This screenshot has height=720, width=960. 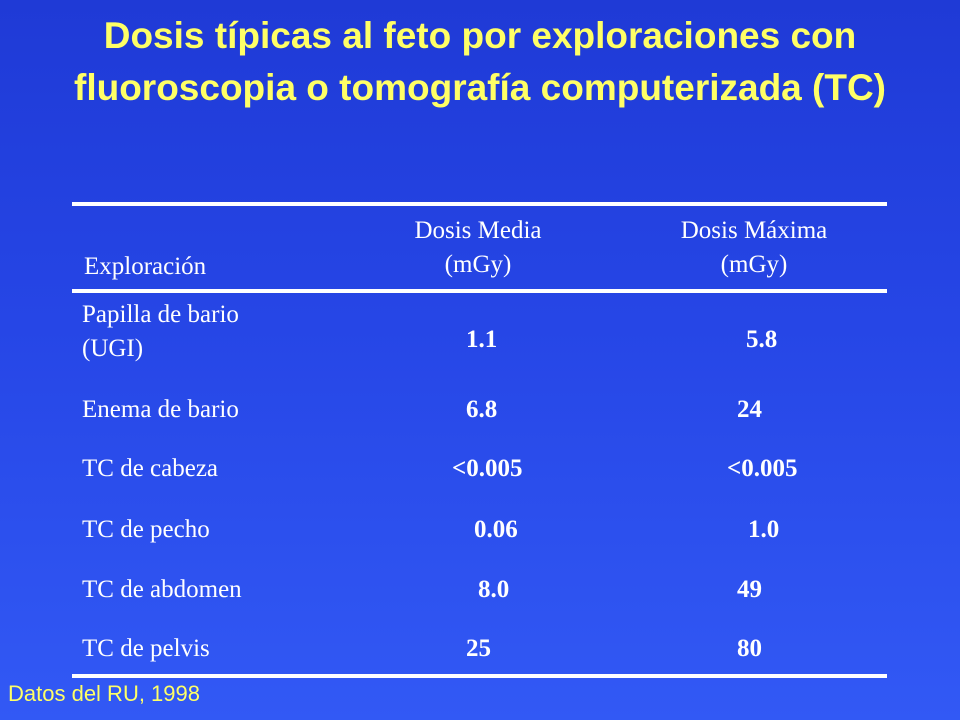 I want to click on row-maxima-cabeza: <0.005, so click(x=762, y=468).